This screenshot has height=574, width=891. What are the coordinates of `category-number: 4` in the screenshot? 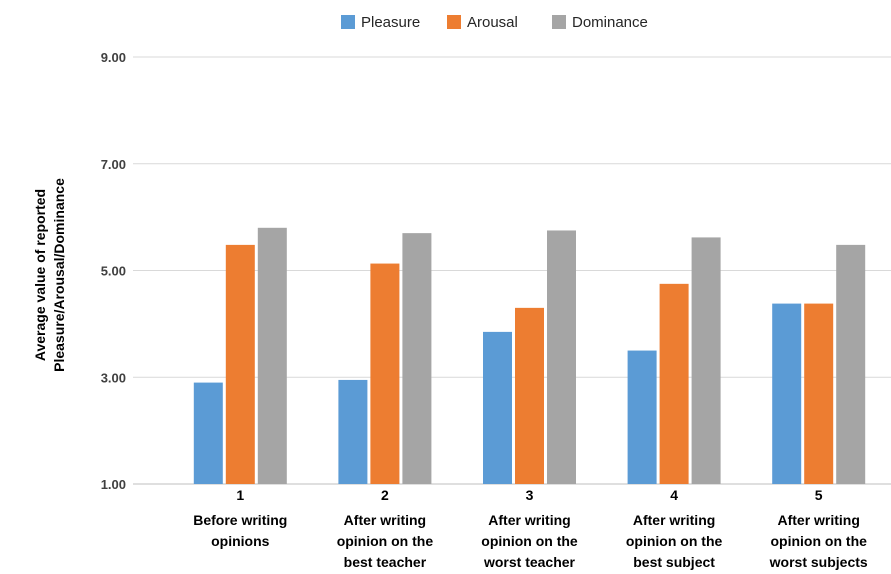 It's located at (674, 495).